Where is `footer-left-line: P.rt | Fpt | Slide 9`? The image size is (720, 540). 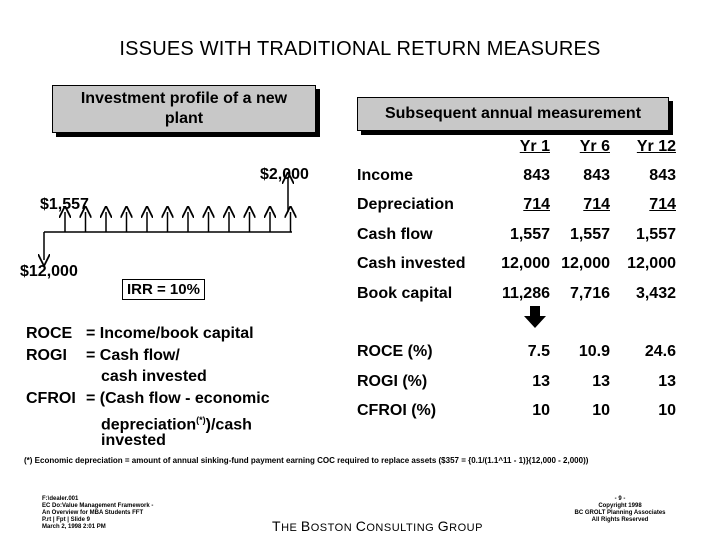 footer-left-line: P.rt | Fpt | Slide 9 is located at coordinates (66, 520).